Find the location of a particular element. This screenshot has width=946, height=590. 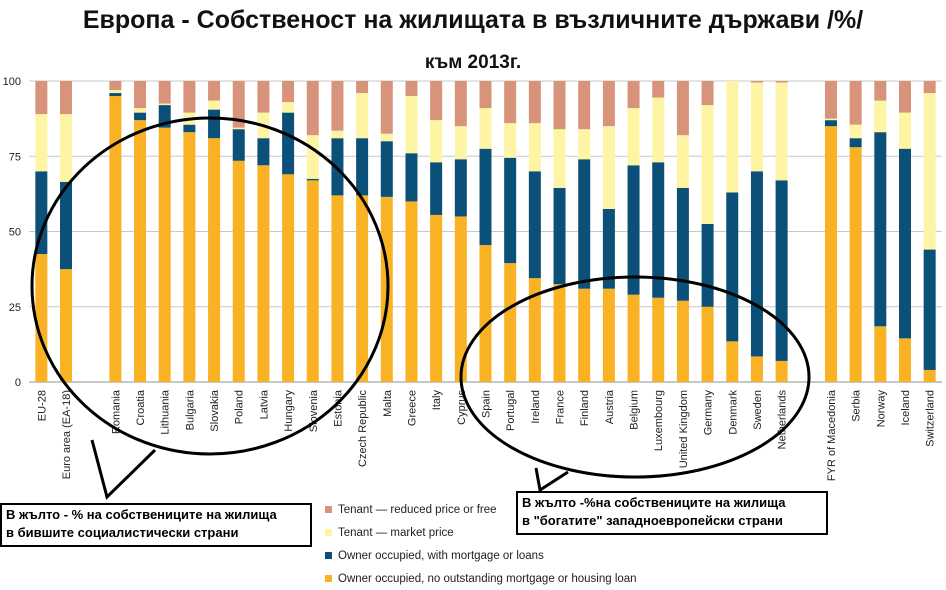

legend-item-tenant-reduced: Tenant — reduced price or free is located at coordinates (481, 509).